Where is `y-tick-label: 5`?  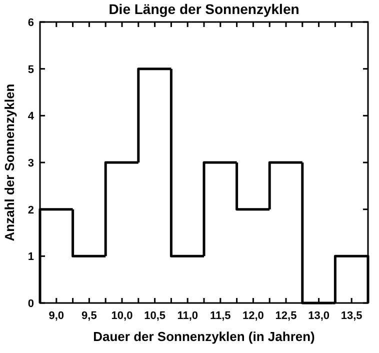 y-tick-label: 5 is located at coordinates (31, 70).